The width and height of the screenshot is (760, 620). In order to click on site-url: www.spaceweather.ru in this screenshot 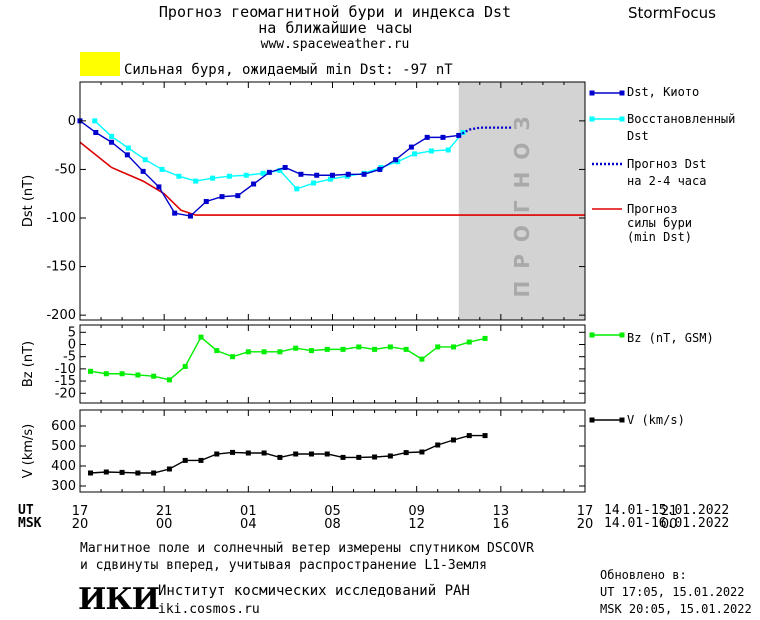, I will do `click(335, 44)`.